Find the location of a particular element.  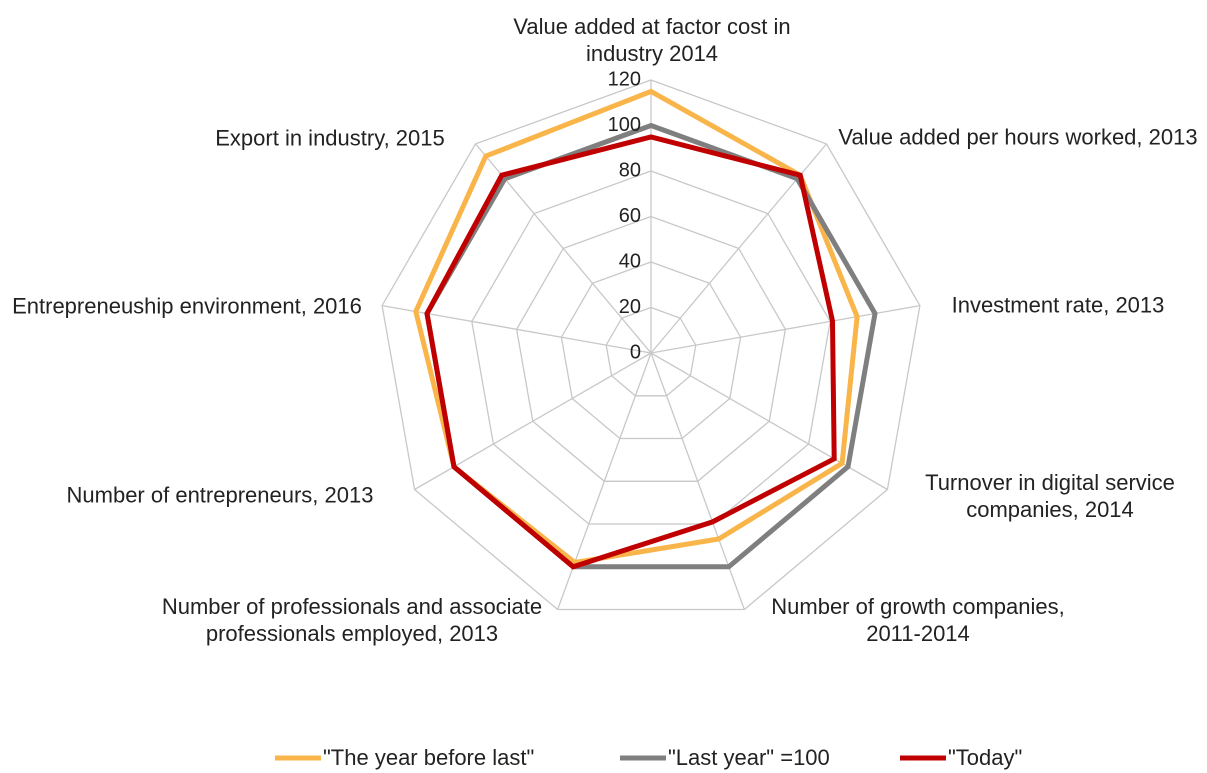

legend-label: "Last year" =100 is located at coordinates (749, 757).